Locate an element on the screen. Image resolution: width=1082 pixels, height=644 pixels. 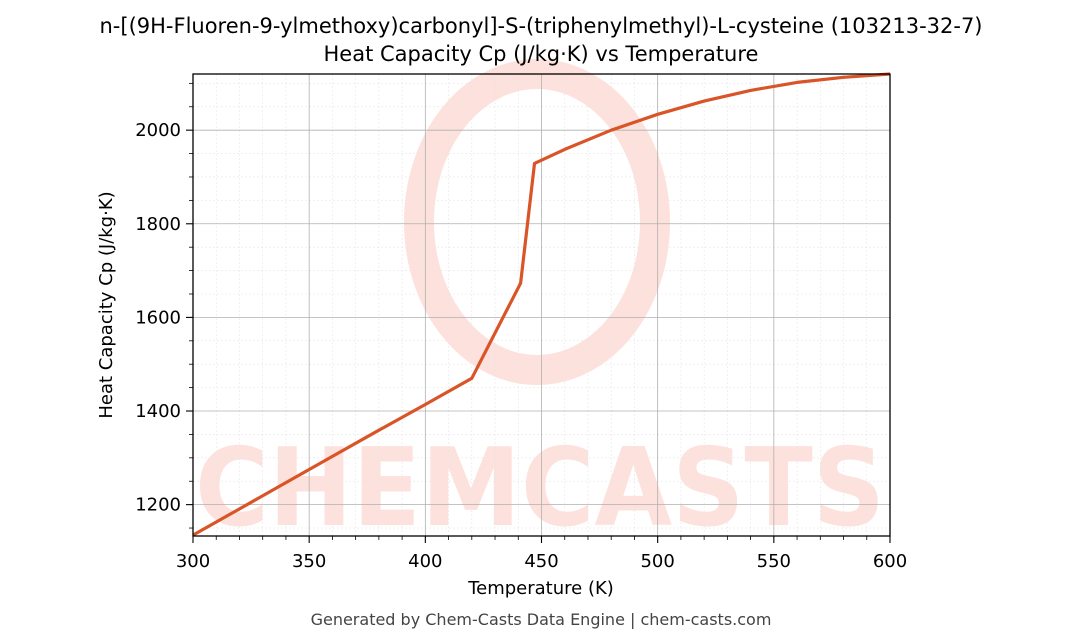
x-tick-label: 300 is located at coordinates (193, 561).